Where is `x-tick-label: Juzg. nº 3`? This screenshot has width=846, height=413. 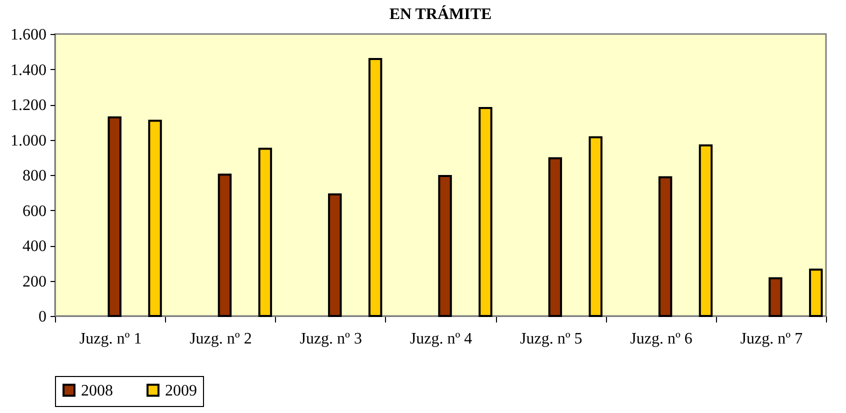 x-tick-label: Juzg. nº 3 is located at coordinates (331, 339).